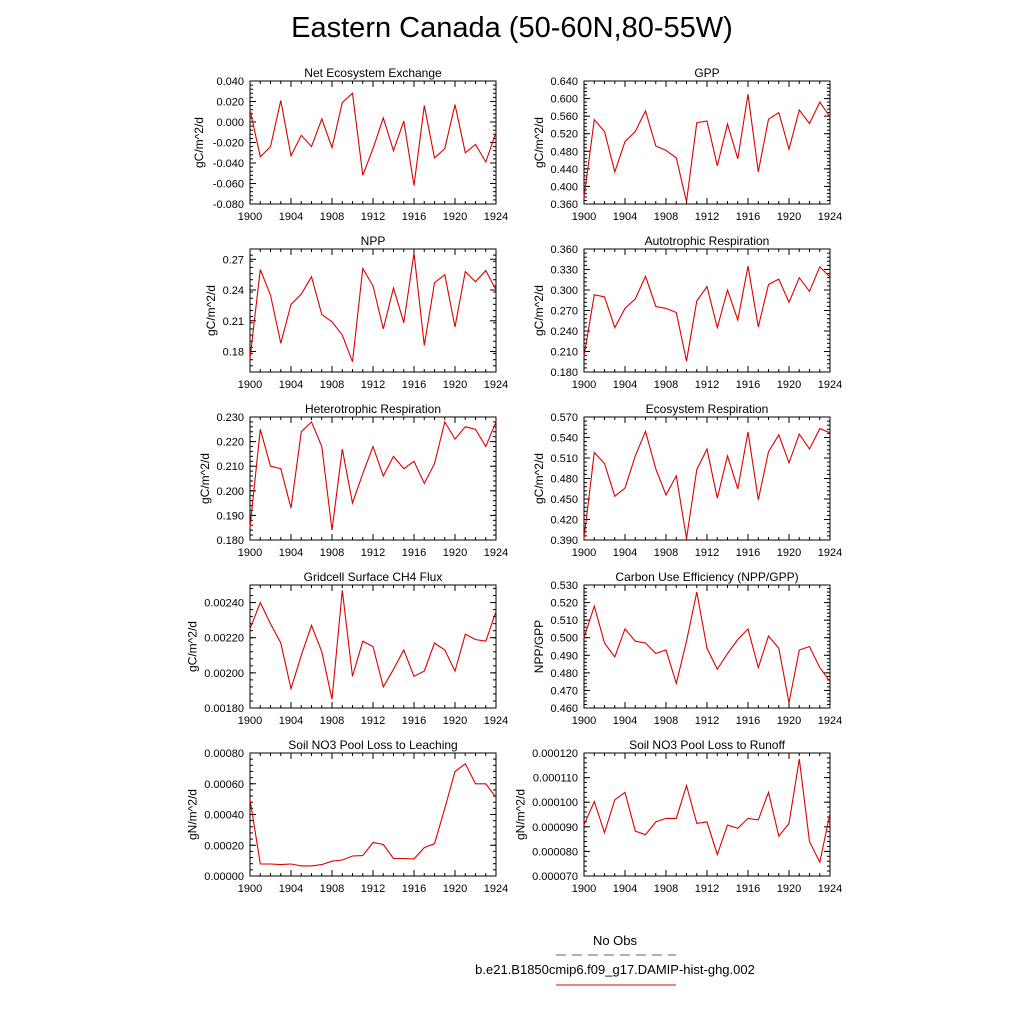  What do you see at coordinates (564, 639) in the screenshot?
I see `y-tick-label: 0.500` at bounding box center [564, 639].